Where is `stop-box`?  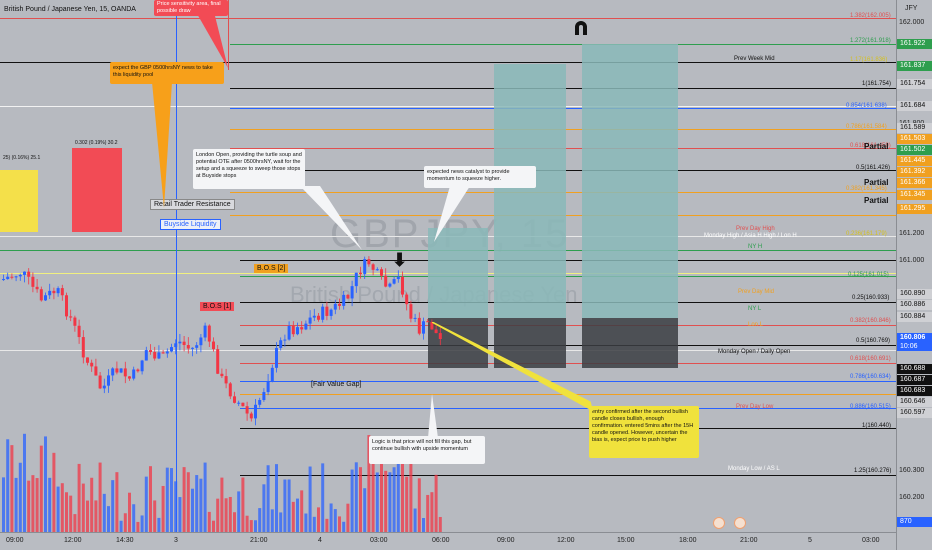
stop-box is located at coordinates (630, 343).